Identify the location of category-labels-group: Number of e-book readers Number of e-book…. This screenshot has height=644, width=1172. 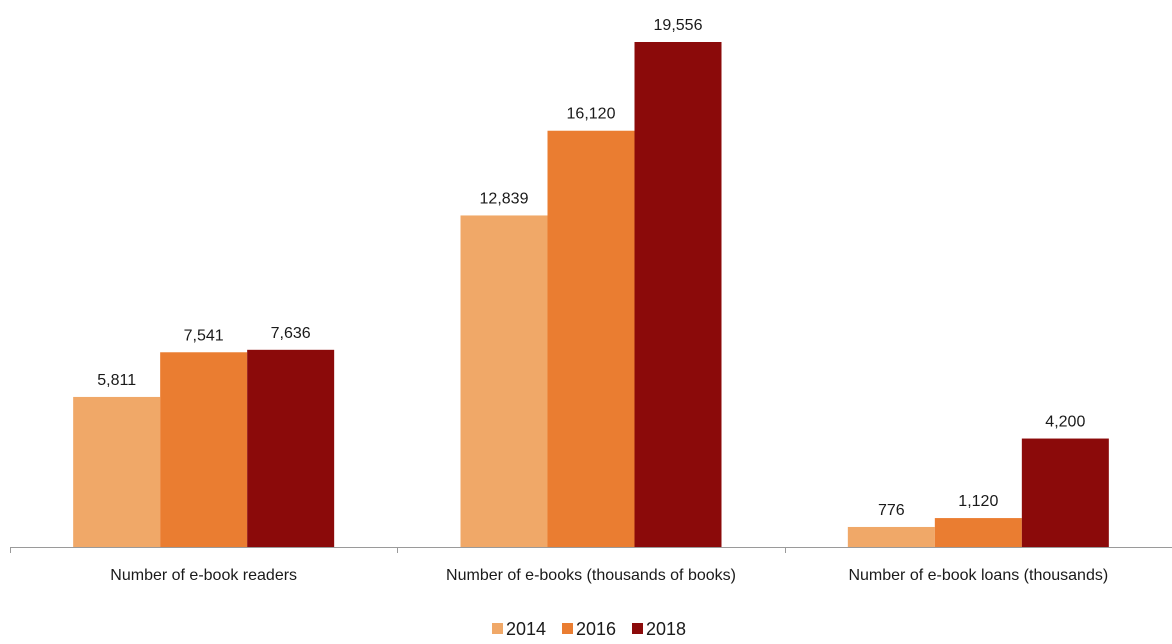
(609, 575).